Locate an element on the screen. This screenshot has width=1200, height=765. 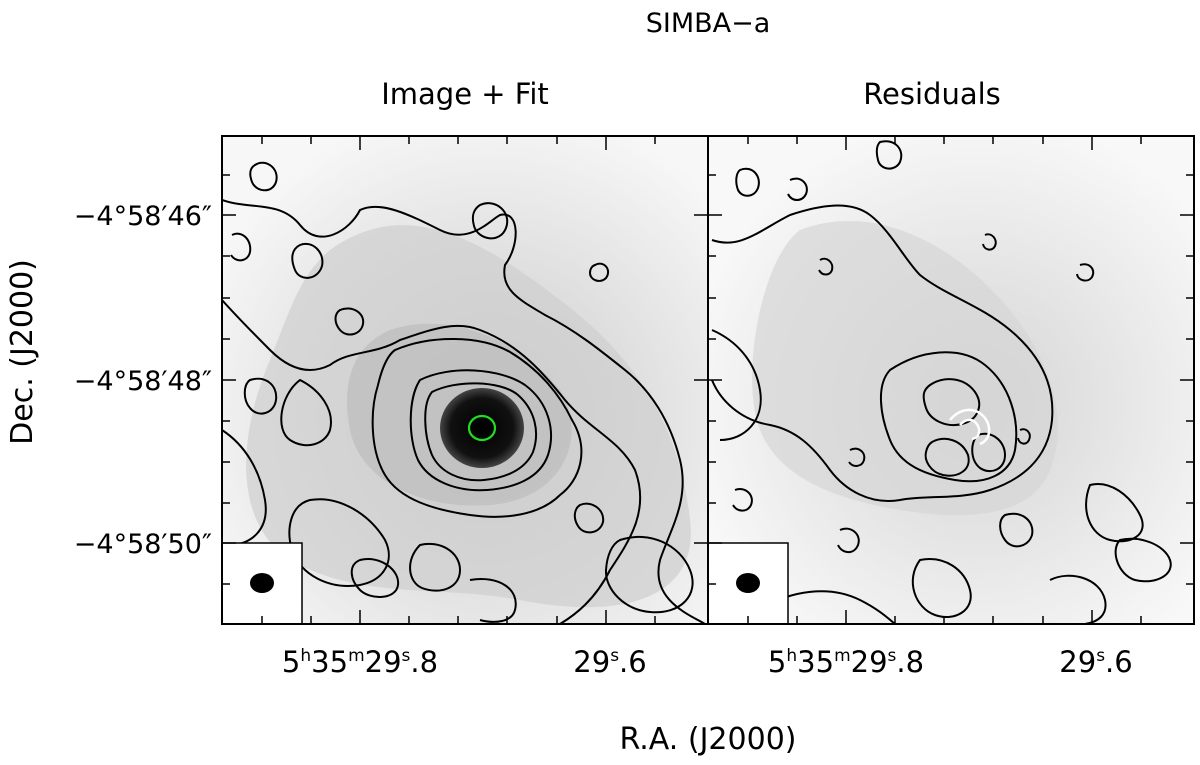
compact-source is located at coordinates (482, 428).